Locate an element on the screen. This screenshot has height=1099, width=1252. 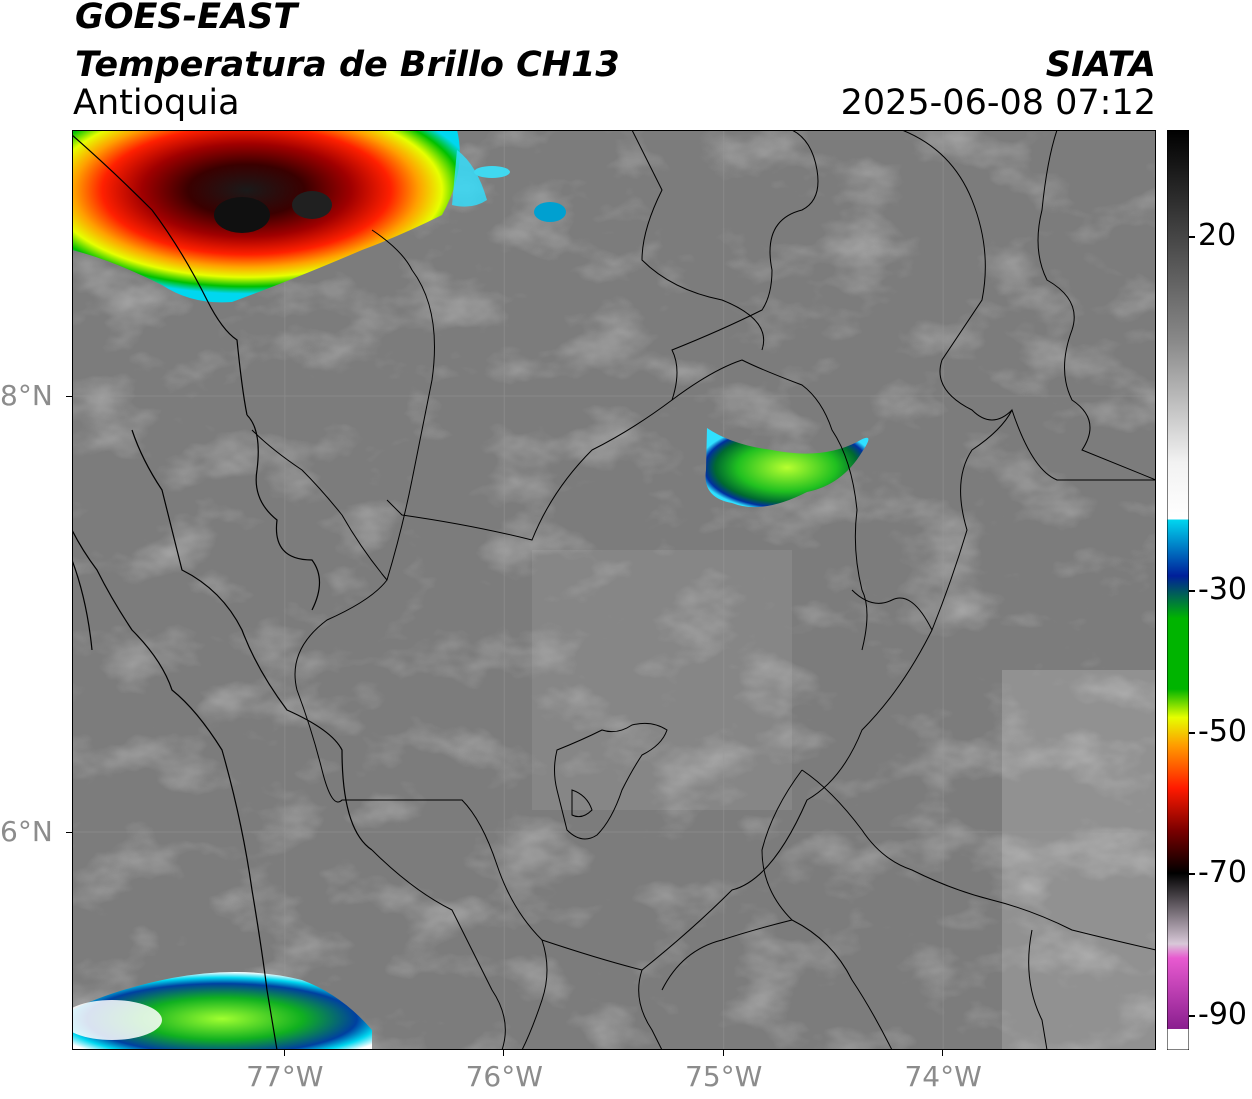
x-tick-label: 75°W is located at coordinates (724, 1076).